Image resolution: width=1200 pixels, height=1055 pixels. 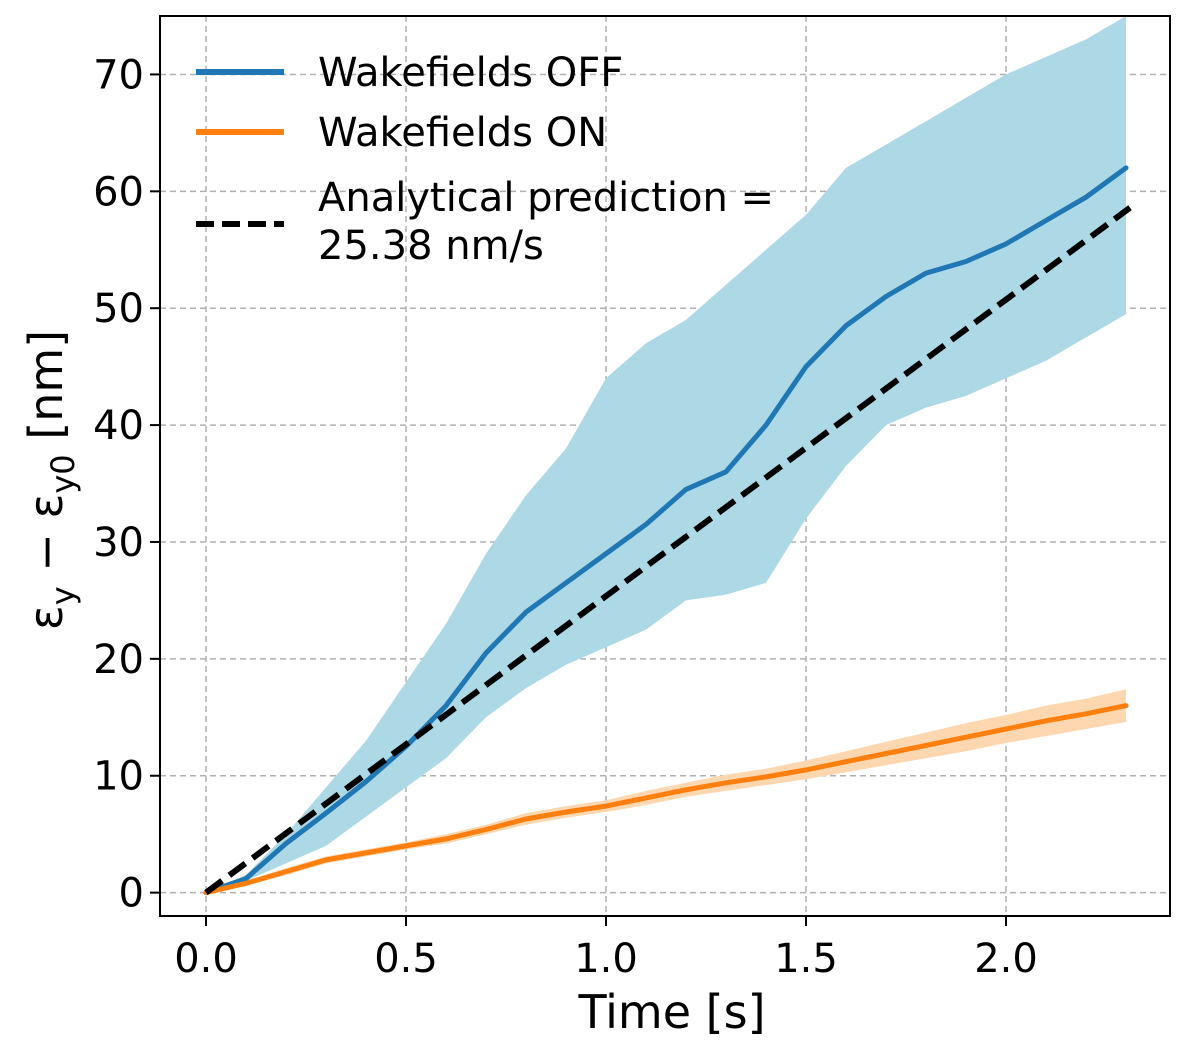 What do you see at coordinates (118, 75) in the screenshot?
I see `y-tick-label: 70` at bounding box center [118, 75].